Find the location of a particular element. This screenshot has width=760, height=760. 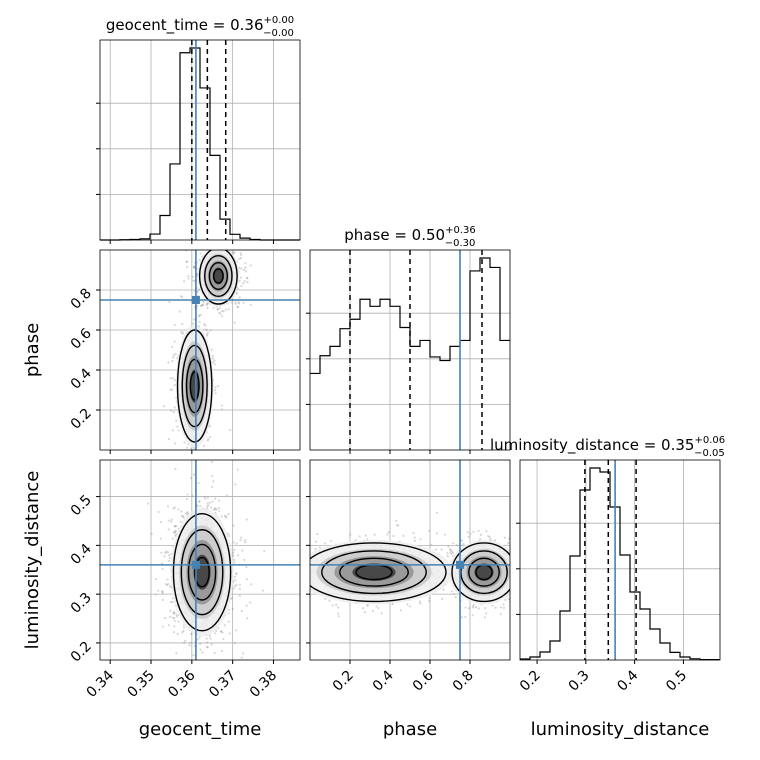

panel-geocent_time-vs-phase is located at coordinates (200, 348).